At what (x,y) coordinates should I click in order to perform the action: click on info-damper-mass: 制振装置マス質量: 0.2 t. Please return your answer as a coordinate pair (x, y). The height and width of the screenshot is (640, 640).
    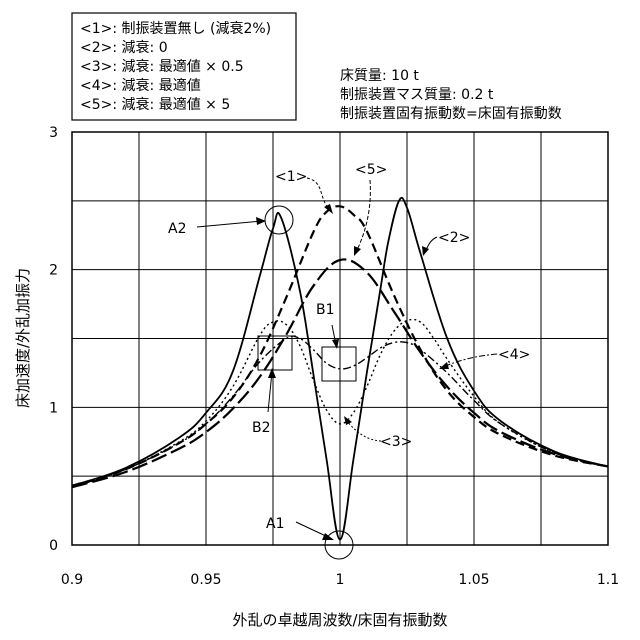
    Looking at the image, I should click on (417, 95).